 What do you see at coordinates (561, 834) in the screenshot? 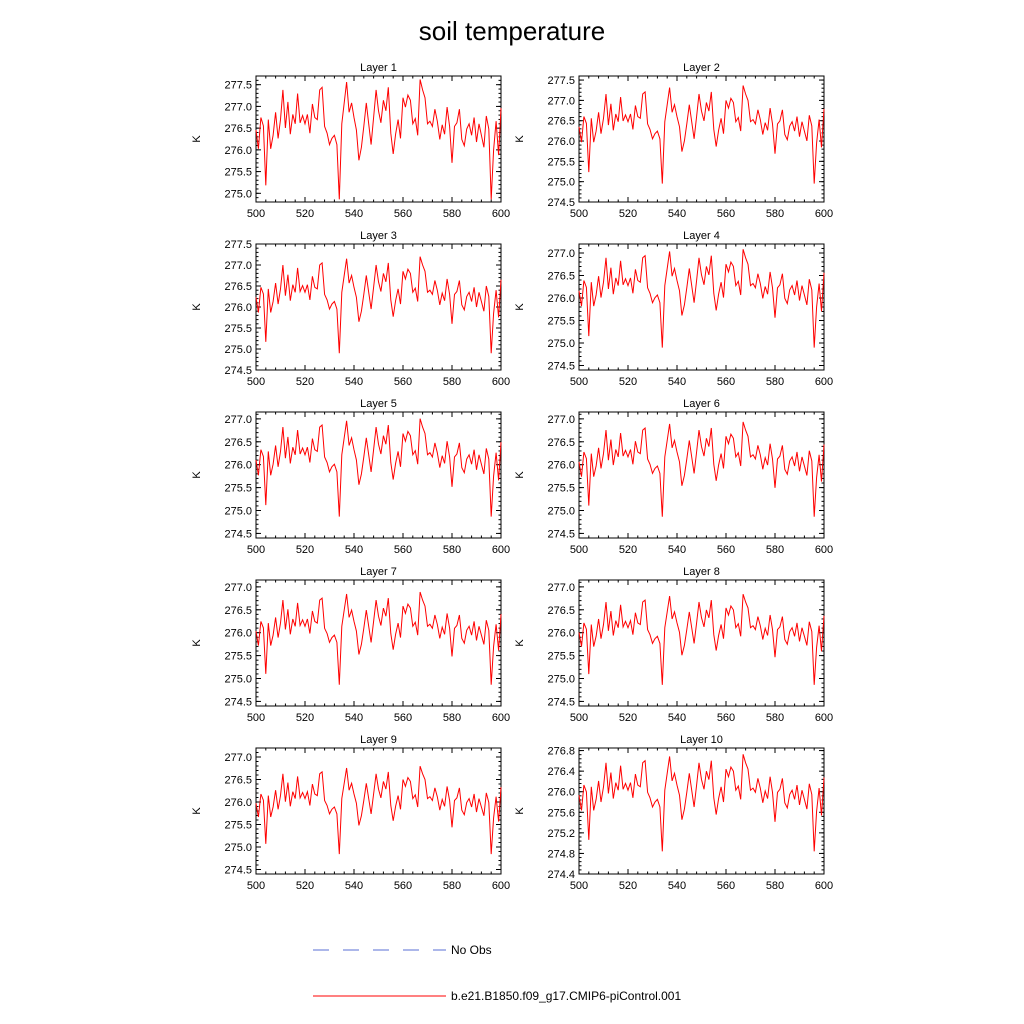
I see `y-tick-label: 275.2` at bounding box center [561, 834].